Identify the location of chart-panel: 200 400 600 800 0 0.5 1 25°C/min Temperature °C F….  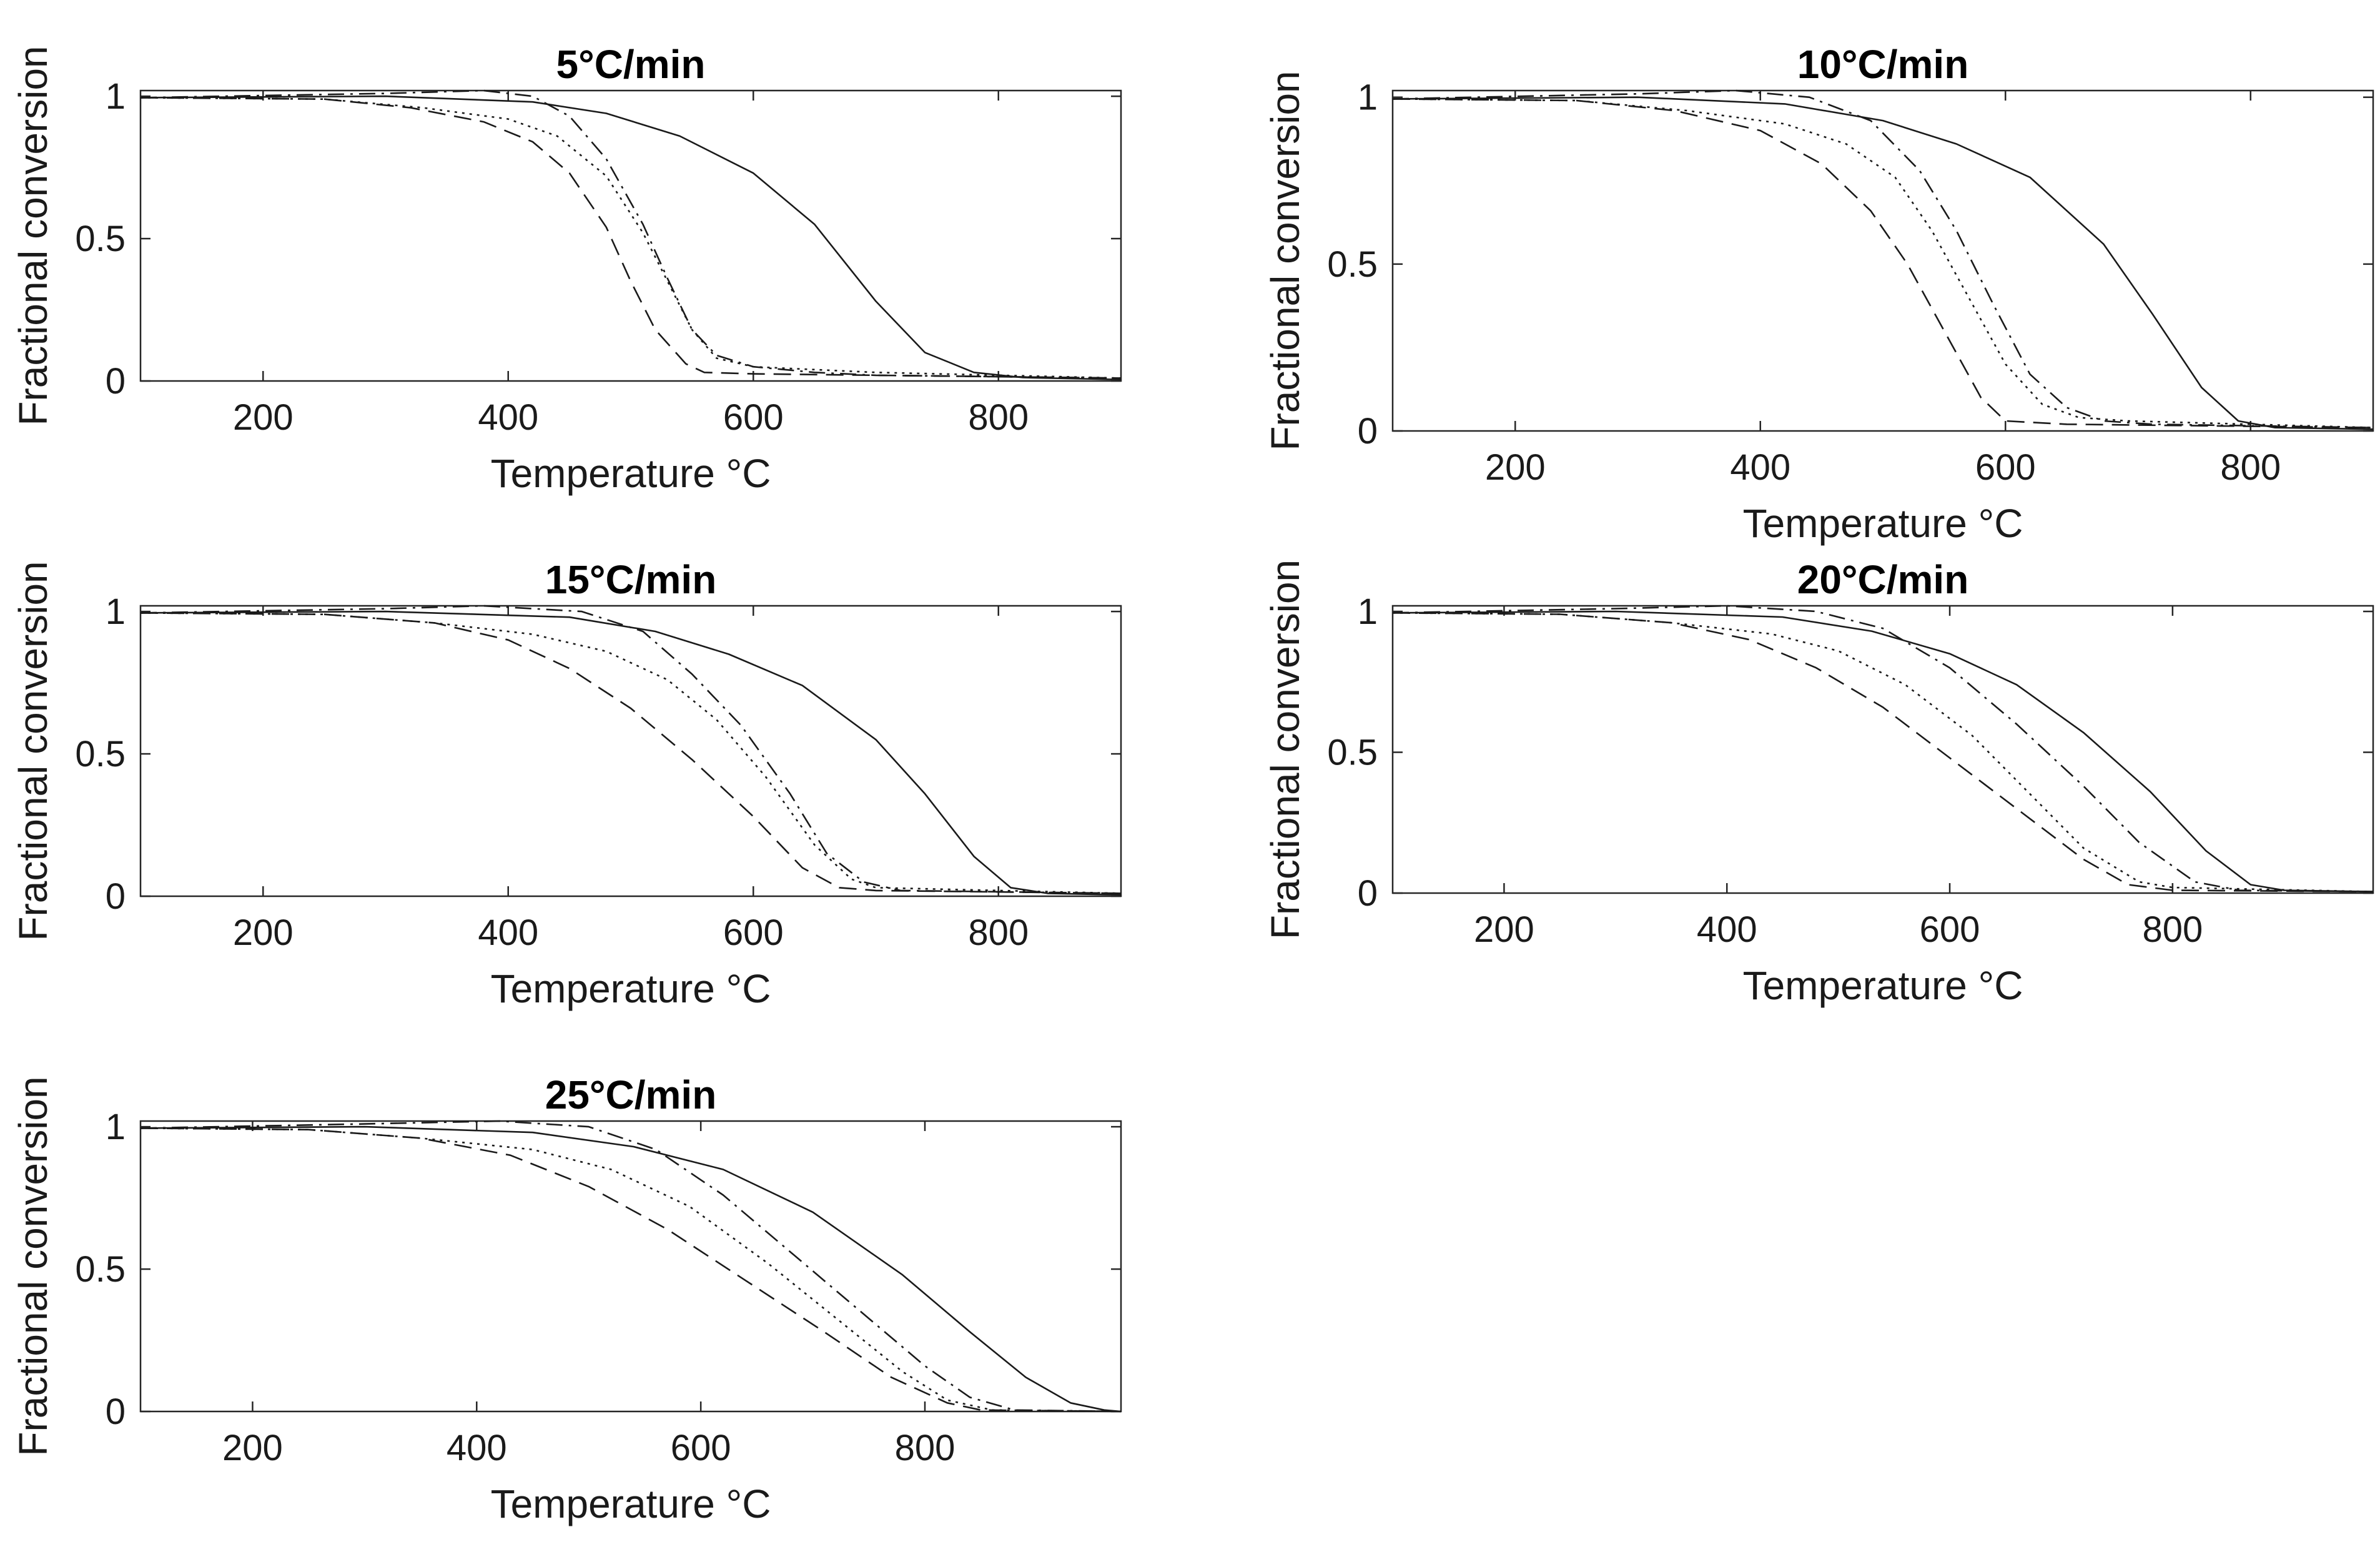
(566, 1299).